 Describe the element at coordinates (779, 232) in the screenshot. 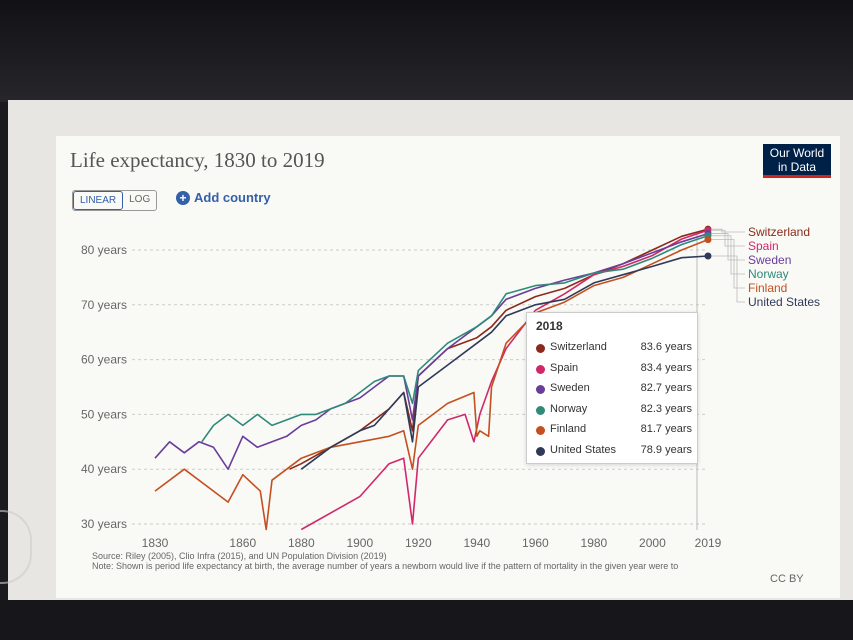

I see `series-label: Switzerland` at that location.